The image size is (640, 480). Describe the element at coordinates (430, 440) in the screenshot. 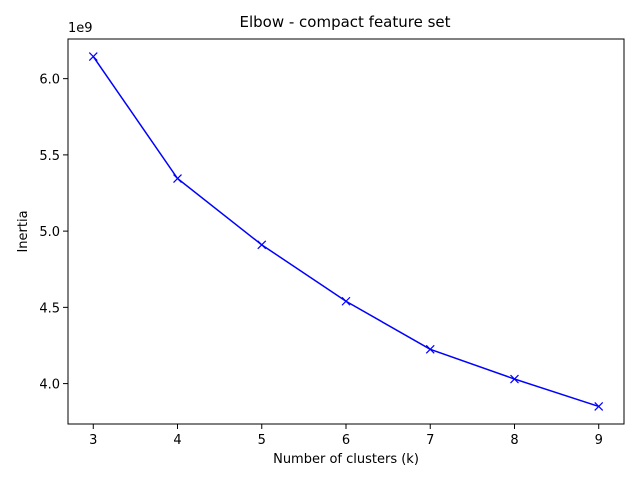

I see `x-tick-label: 7` at that location.